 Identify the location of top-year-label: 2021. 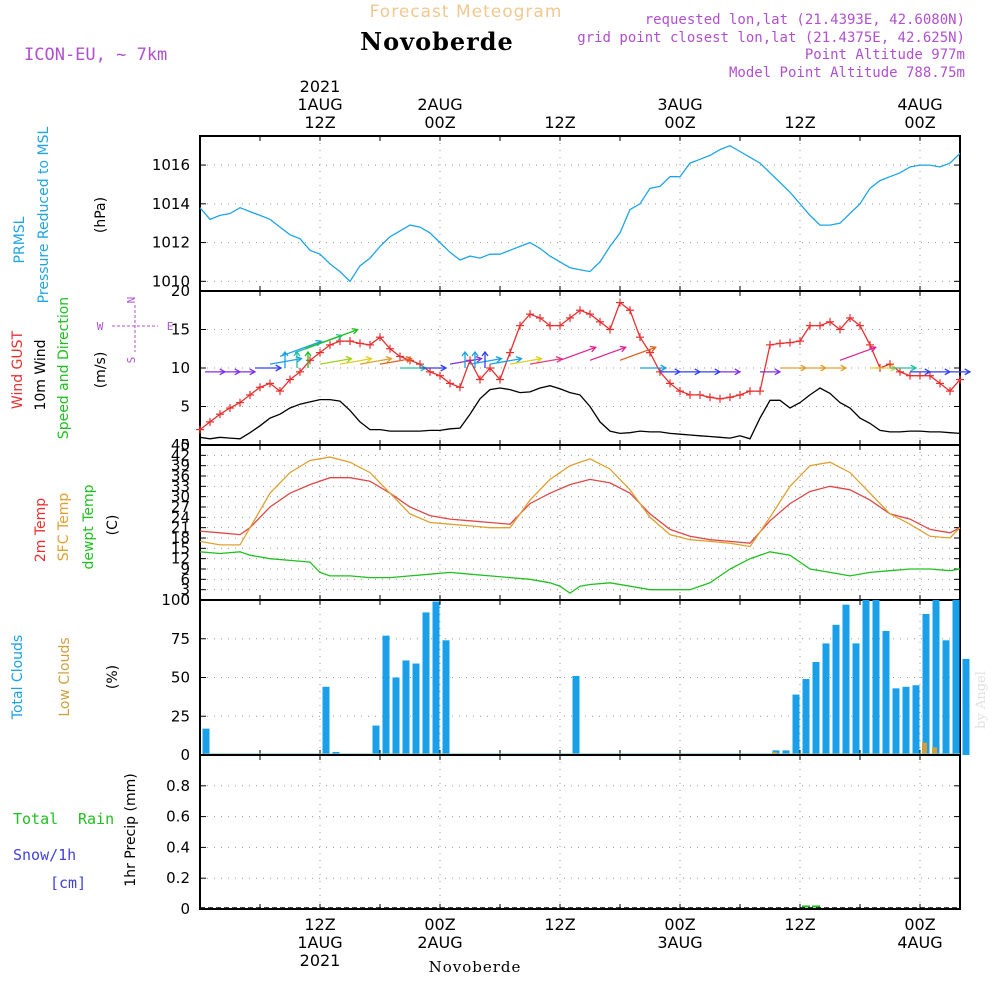
(320, 86).